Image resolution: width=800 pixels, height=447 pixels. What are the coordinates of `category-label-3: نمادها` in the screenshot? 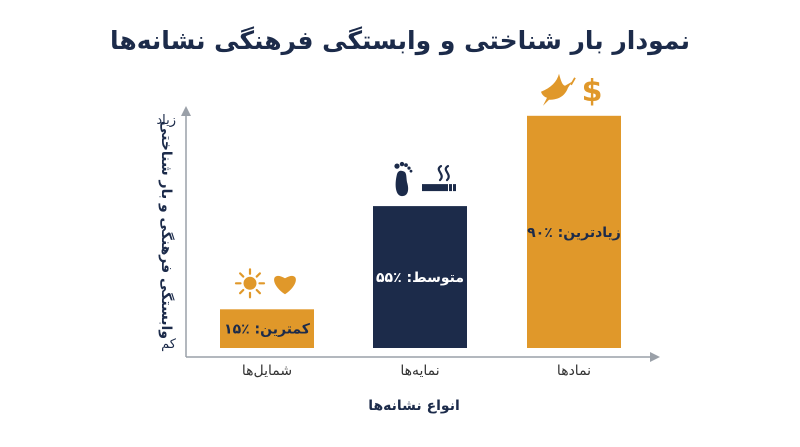 It's located at (574, 371).